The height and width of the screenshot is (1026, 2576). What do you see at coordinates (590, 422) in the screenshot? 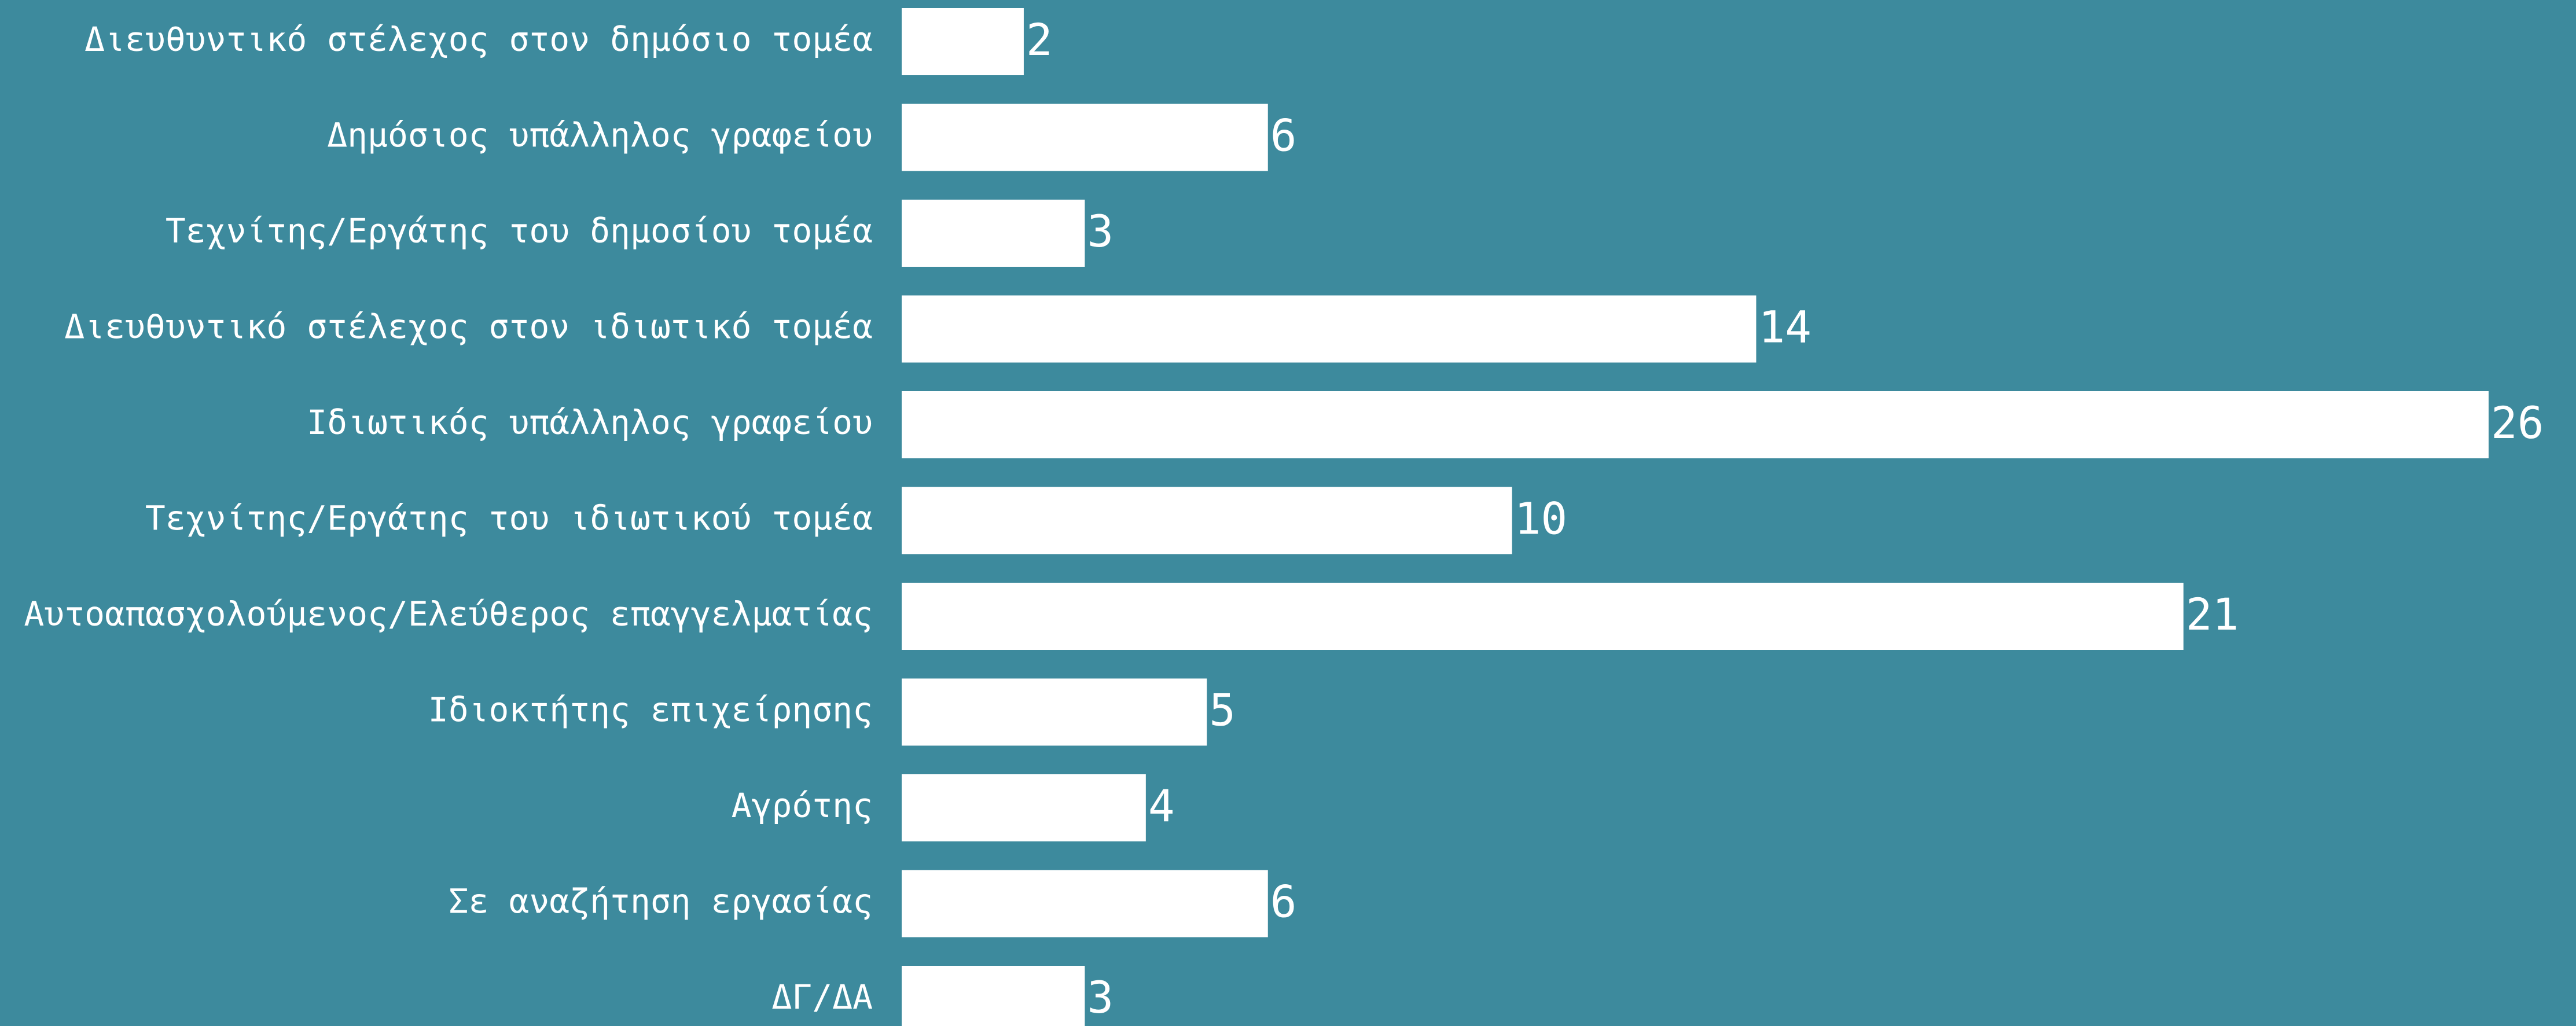
I see `category-label: Ιδιωτικός υπάλληλος γραφείου` at bounding box center [590, 422].